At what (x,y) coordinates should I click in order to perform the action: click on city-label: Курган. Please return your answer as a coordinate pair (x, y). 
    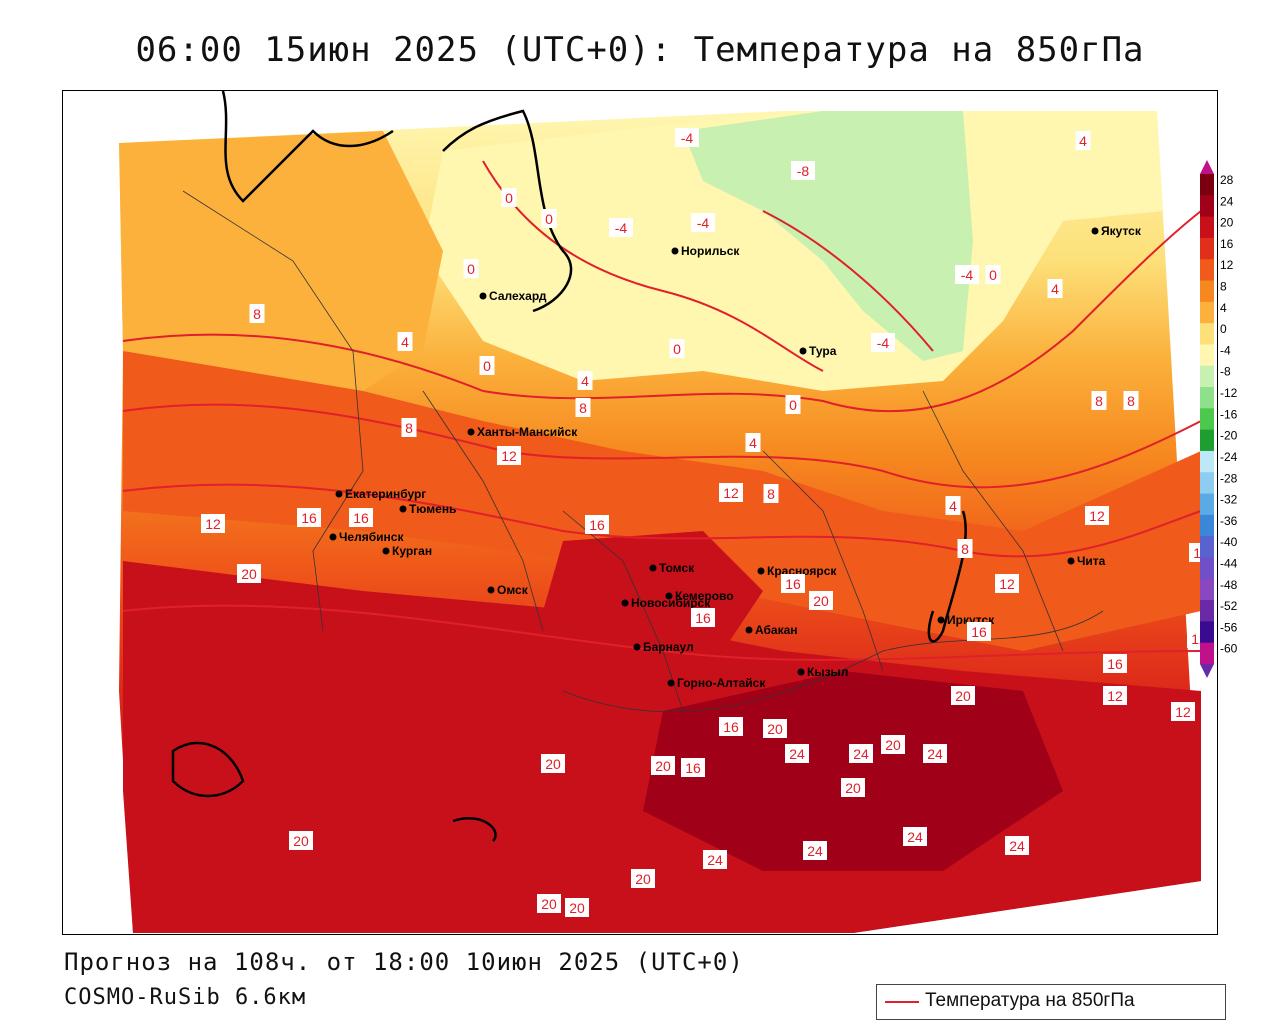
    Looking at the image, I should click on (412, 551).